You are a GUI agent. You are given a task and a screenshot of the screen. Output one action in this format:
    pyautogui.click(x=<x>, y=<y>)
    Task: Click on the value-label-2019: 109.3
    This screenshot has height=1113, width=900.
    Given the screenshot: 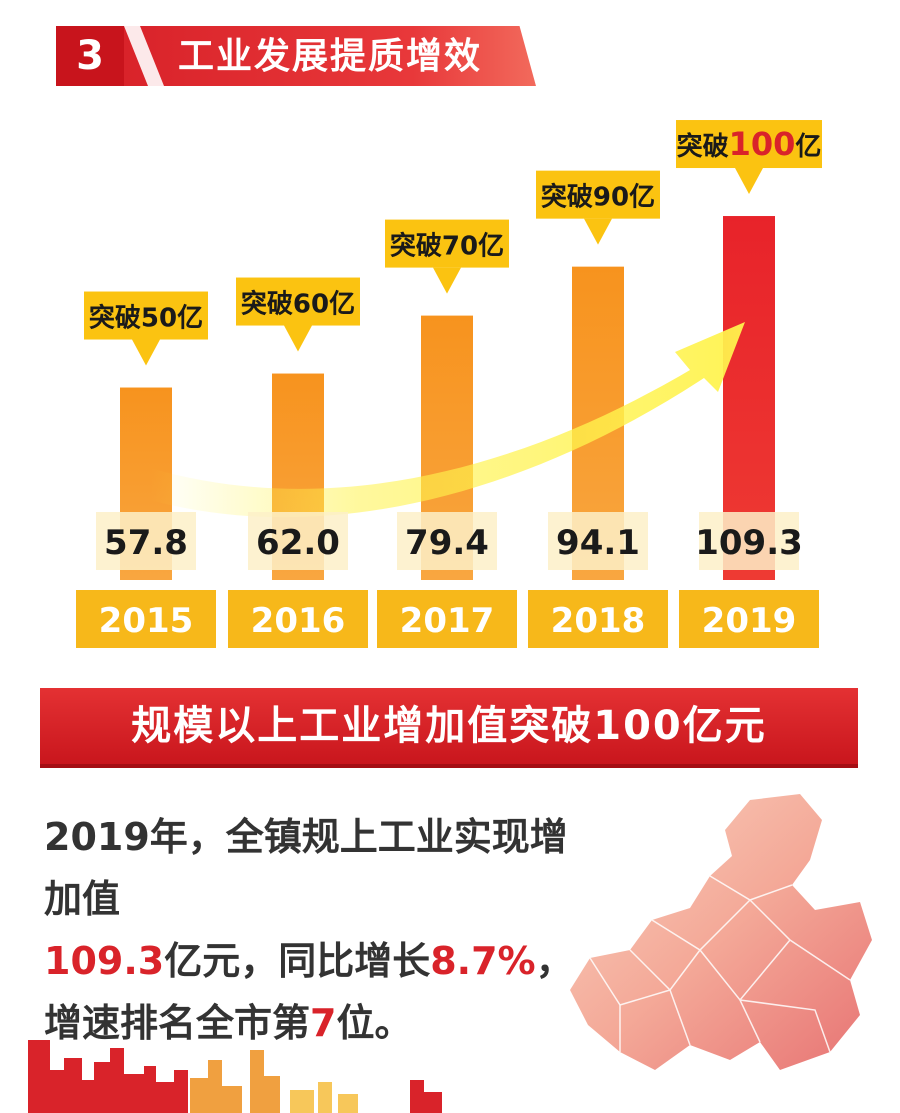 What is the action you would take?
    pyautogui.click(x=749, y=543)
    